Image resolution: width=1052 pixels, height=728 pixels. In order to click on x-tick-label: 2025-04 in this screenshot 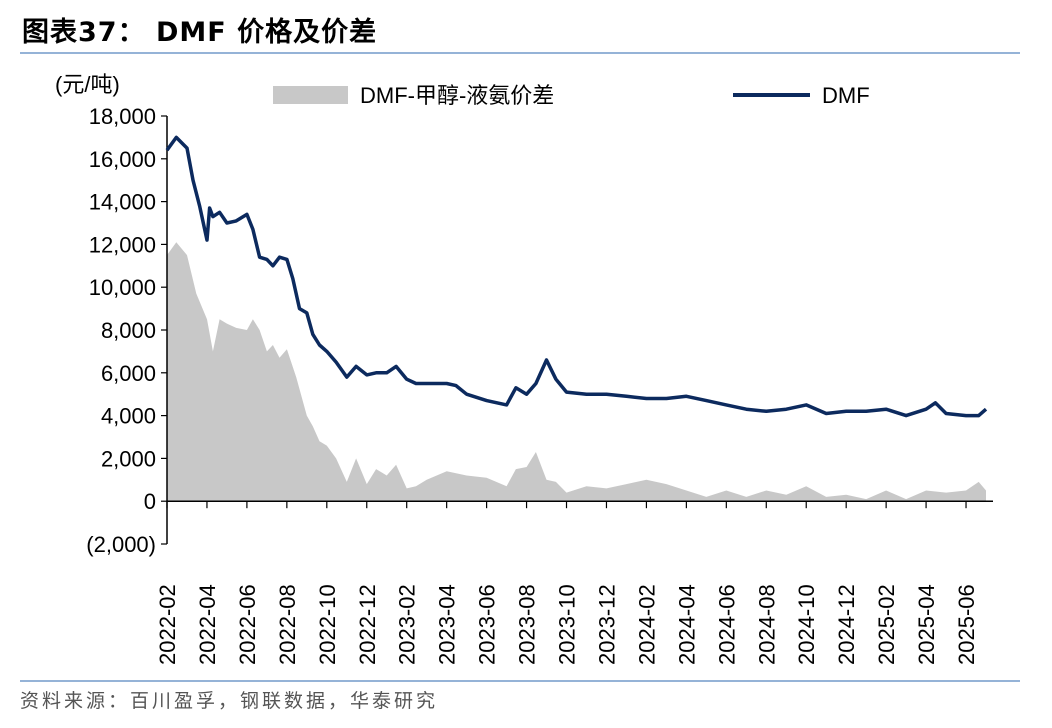, I will do `click(926, 624)`.